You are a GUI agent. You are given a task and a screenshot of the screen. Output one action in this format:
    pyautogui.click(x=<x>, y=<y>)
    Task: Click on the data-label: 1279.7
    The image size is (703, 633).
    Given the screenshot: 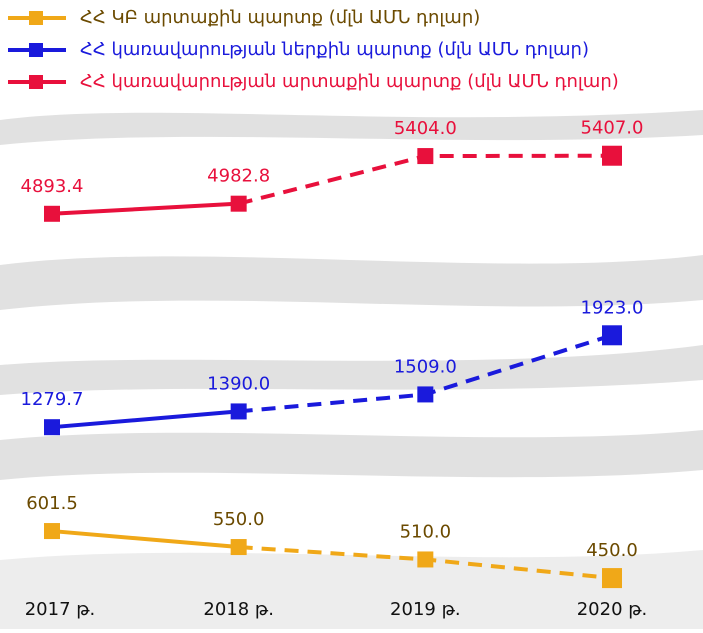 What is the action you would take?
    pyautogui.click(x=52, y=399)
    